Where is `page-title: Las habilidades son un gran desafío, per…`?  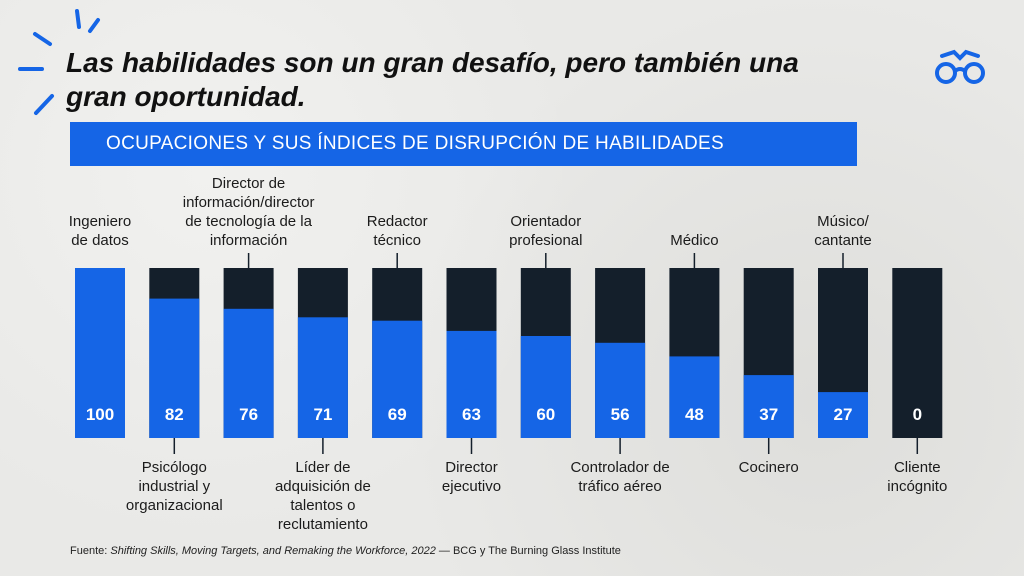 page-title: Las habilidades son un gran desafío, per… is located at coordinates (432, 79).